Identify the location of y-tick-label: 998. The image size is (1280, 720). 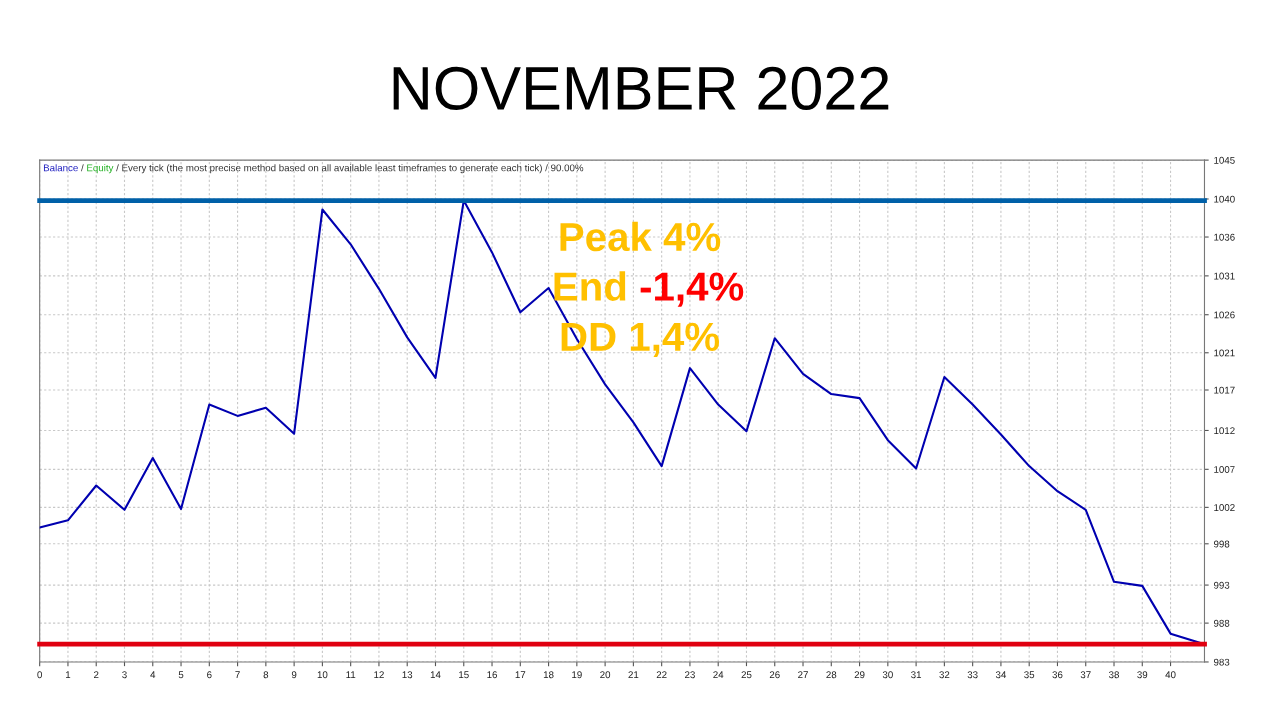
(1221, 544).